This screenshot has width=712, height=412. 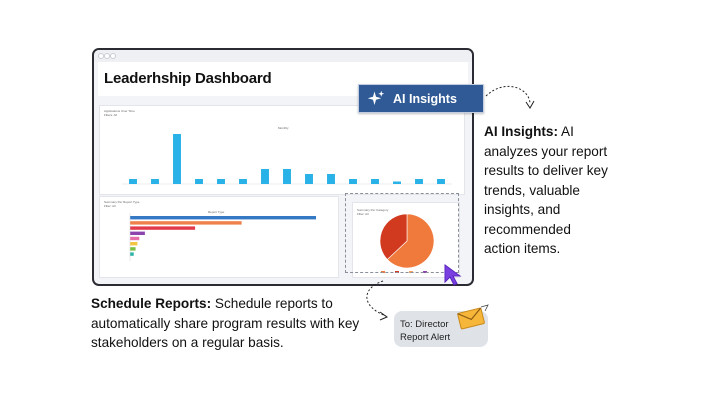 I want to click on bar-panel-tag: Monthly, so click(x=283, y=128).